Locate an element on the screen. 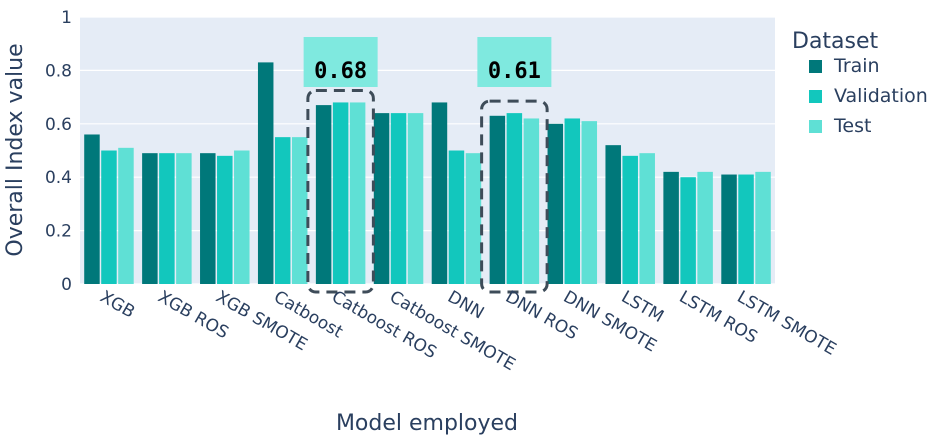 This screenshot has height=446, width=943. y-tick-label: 1 is located at coordinates (66, 18).